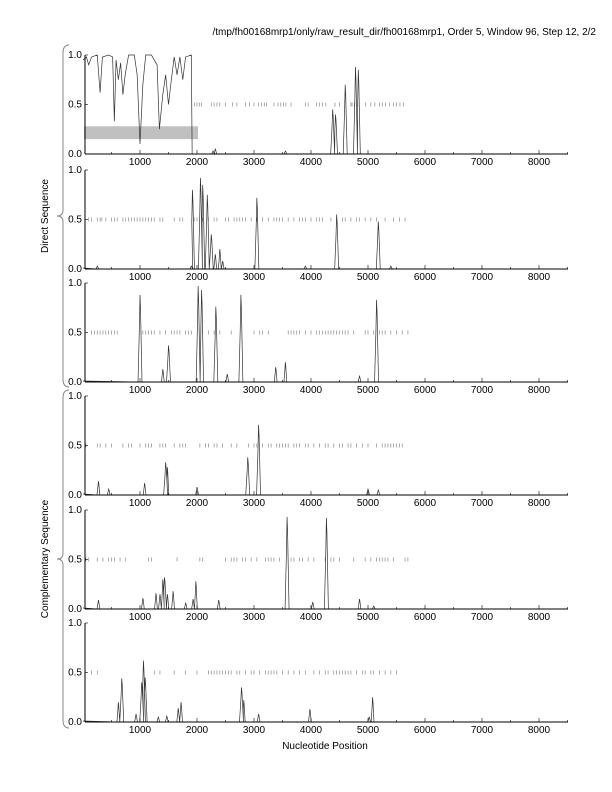 Image resolution: width=612 pixels, height=792 pixels. I want to click on direct-sequence-label: Direct Sequence, so click(45, 216).